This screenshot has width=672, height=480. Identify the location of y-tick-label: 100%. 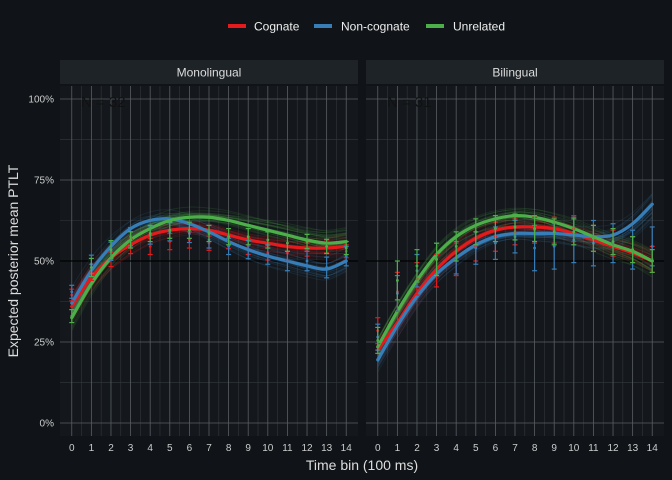
(41, 99).